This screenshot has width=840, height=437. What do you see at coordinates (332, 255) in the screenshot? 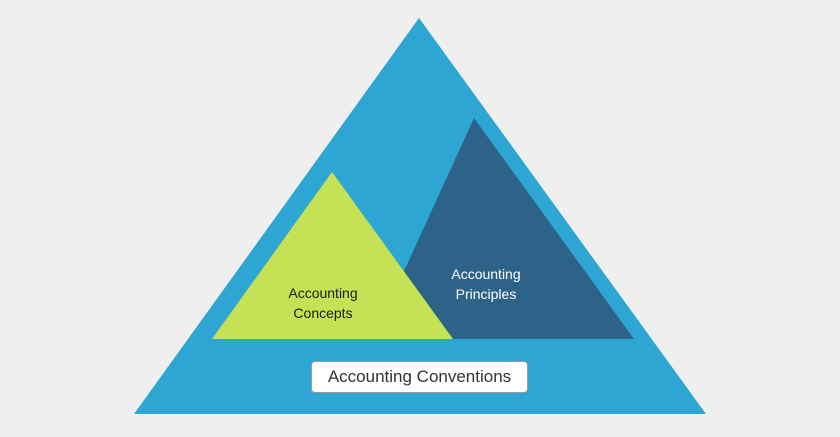
I see `concepts-triangle` at bounding box center [332, 255].